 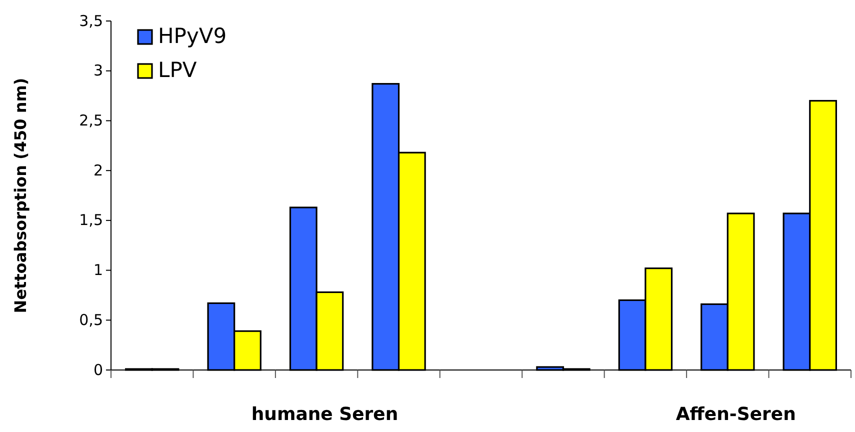 What do you see at coordinates (98, 71) in the screenshot?
I see `y-tick-label: 3` at bounding box center [98, 71].